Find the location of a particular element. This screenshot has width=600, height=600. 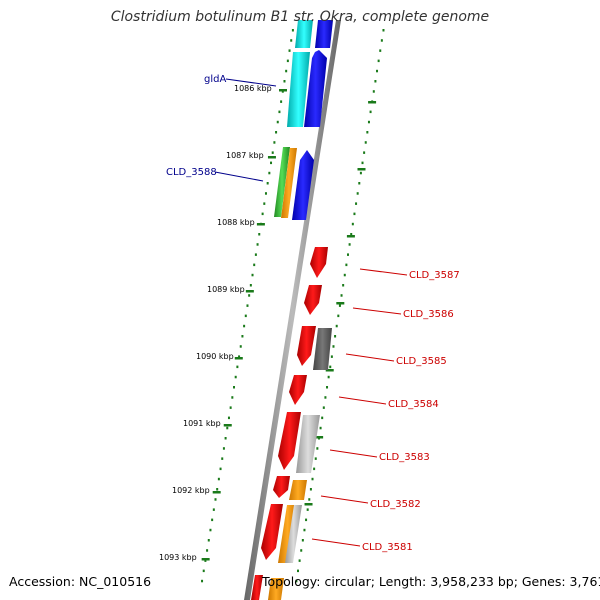

gene-label: CLD_3583 is located at coordinates (404, 457).